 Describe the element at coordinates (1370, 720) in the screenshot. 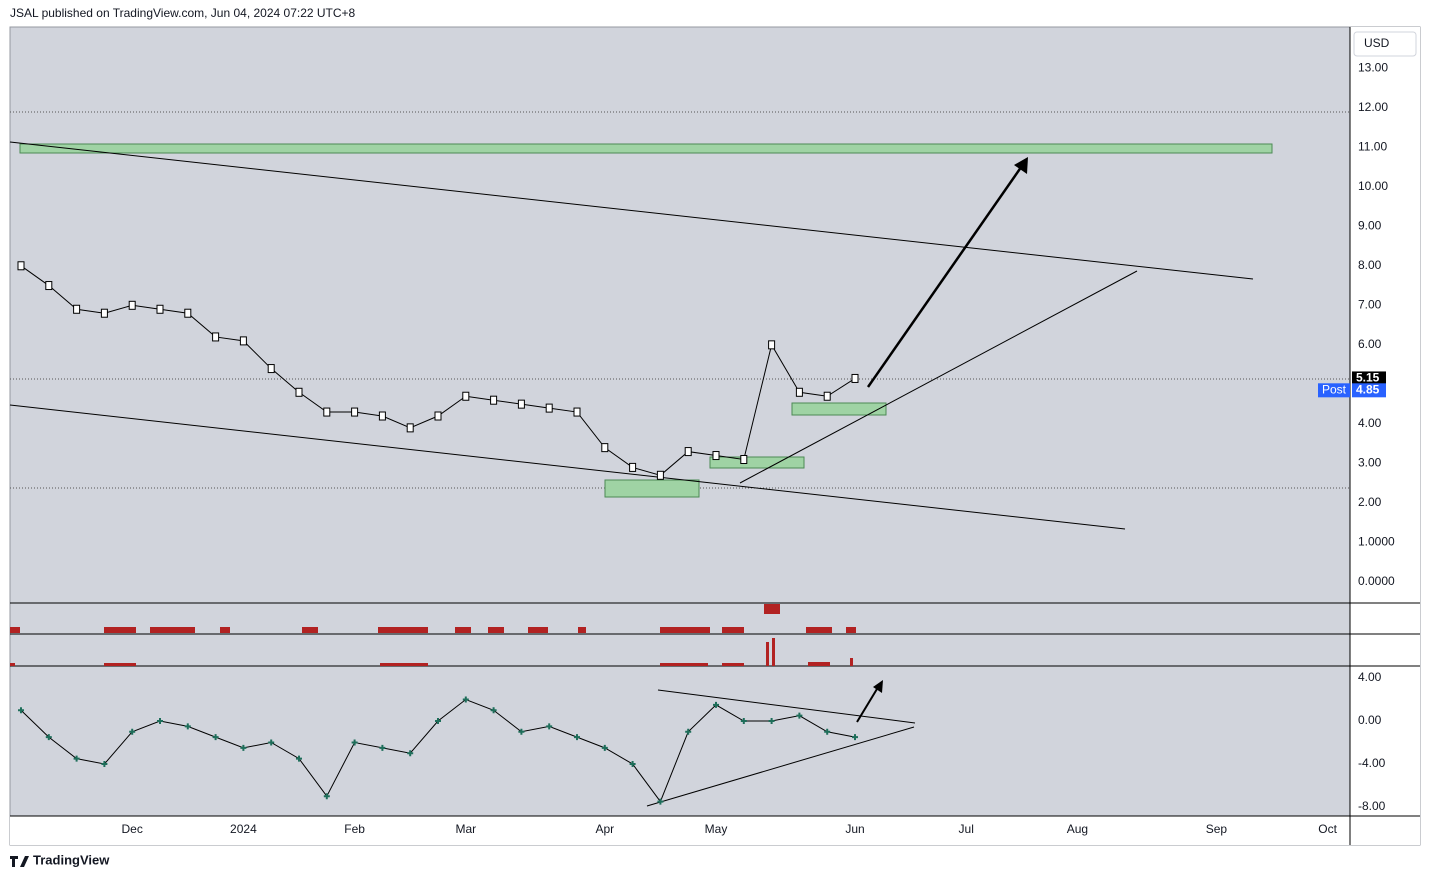

I see `y-tick-label: 0.00` at that location.